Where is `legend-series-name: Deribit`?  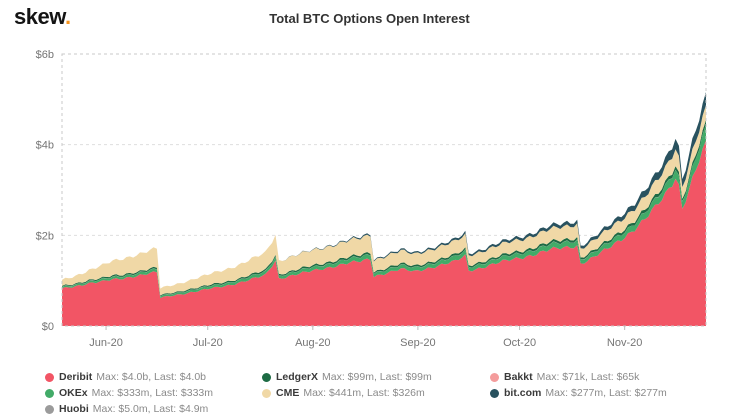 legend-series-name: Deribit is located at coordinates (76, 377).